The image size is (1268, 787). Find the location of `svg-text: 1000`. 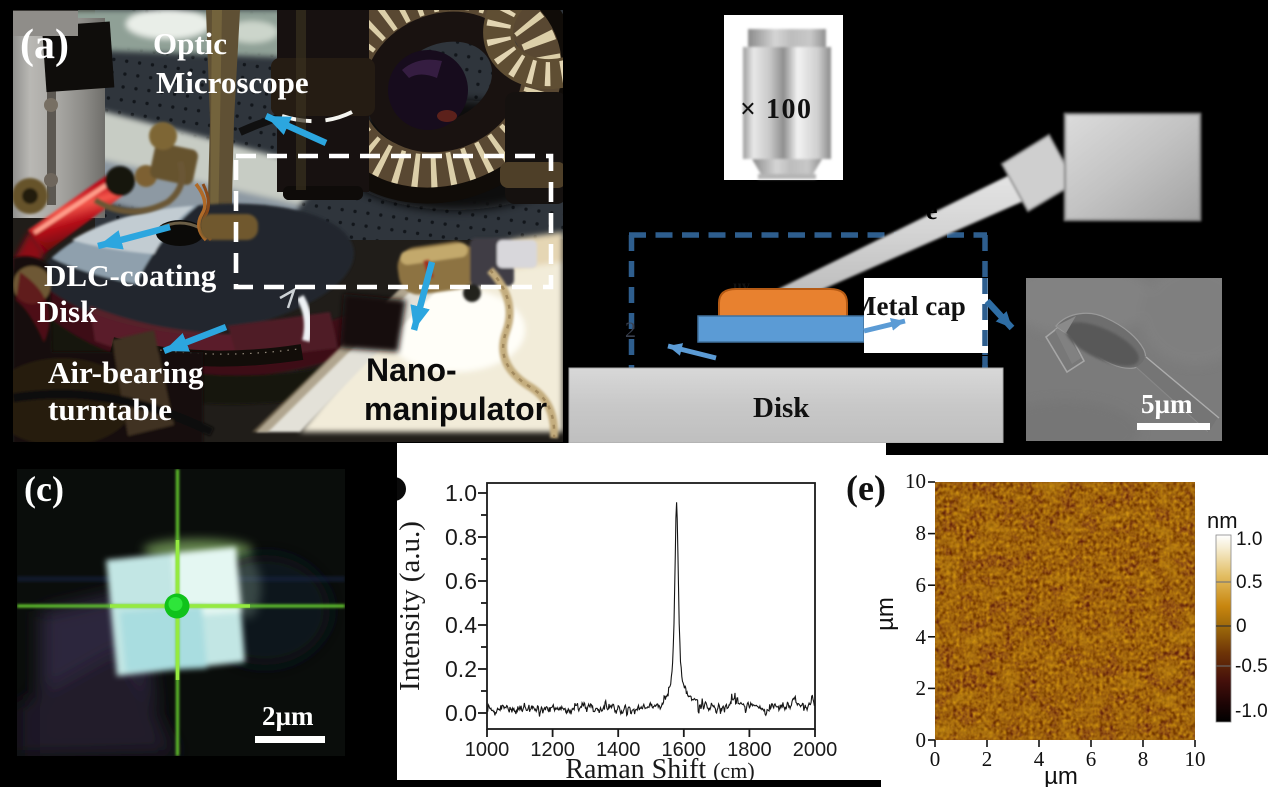

svg-text: 1000 is located at coordinates (487, 750).